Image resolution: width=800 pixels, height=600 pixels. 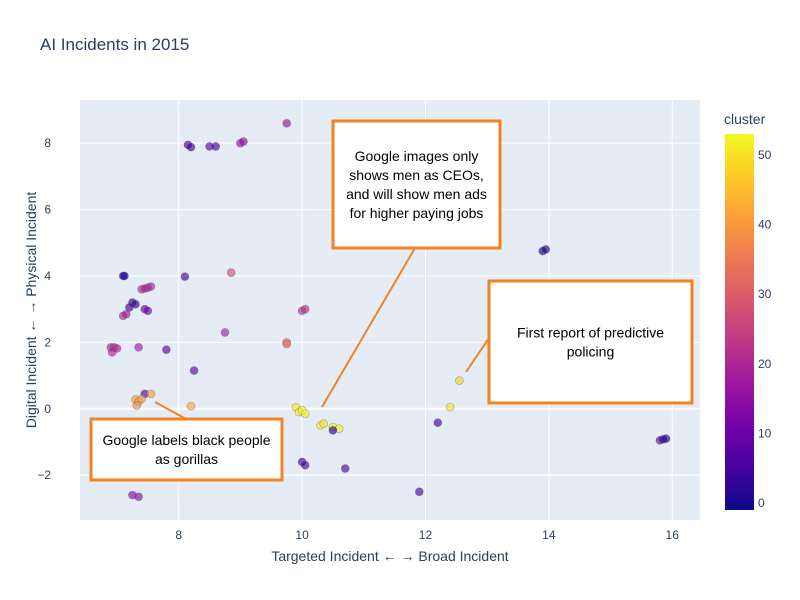 I want to click on annotation: First report of predictive policing, so click(x=579, y=342).